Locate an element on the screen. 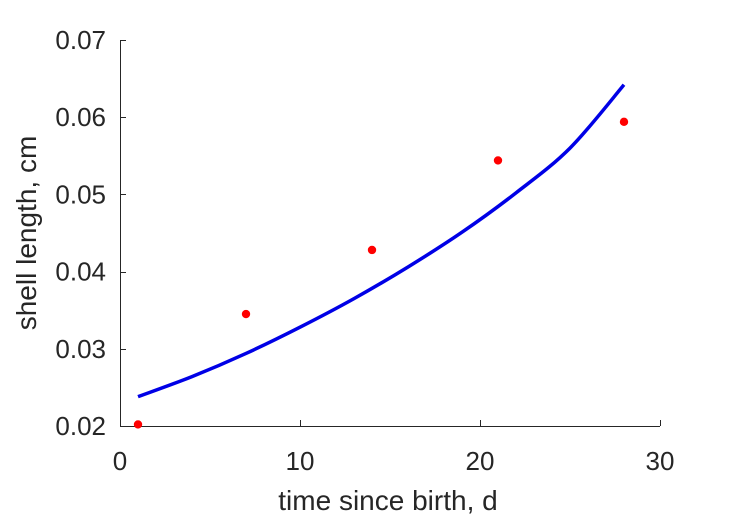 The height and width of the screenshot is (521, 729). y-tick-label: 0.05 is located at coordinates (80, 194).